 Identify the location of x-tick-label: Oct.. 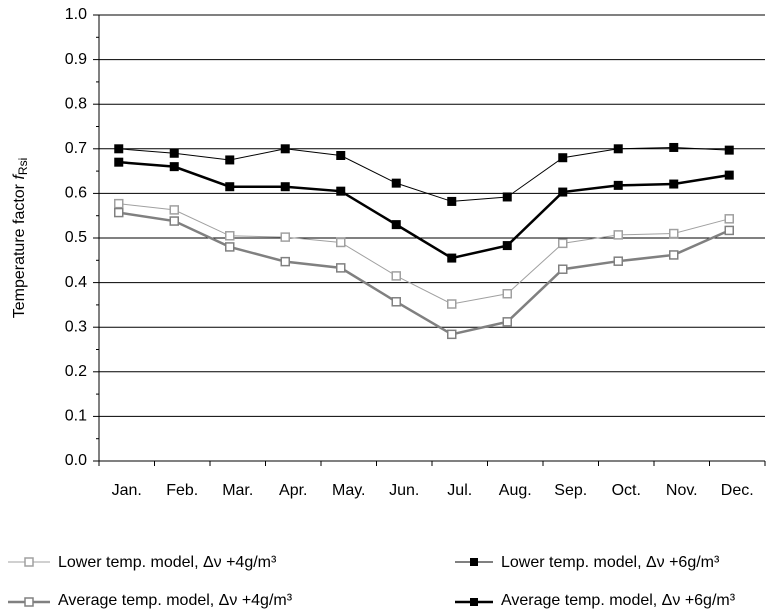
(626, 490).